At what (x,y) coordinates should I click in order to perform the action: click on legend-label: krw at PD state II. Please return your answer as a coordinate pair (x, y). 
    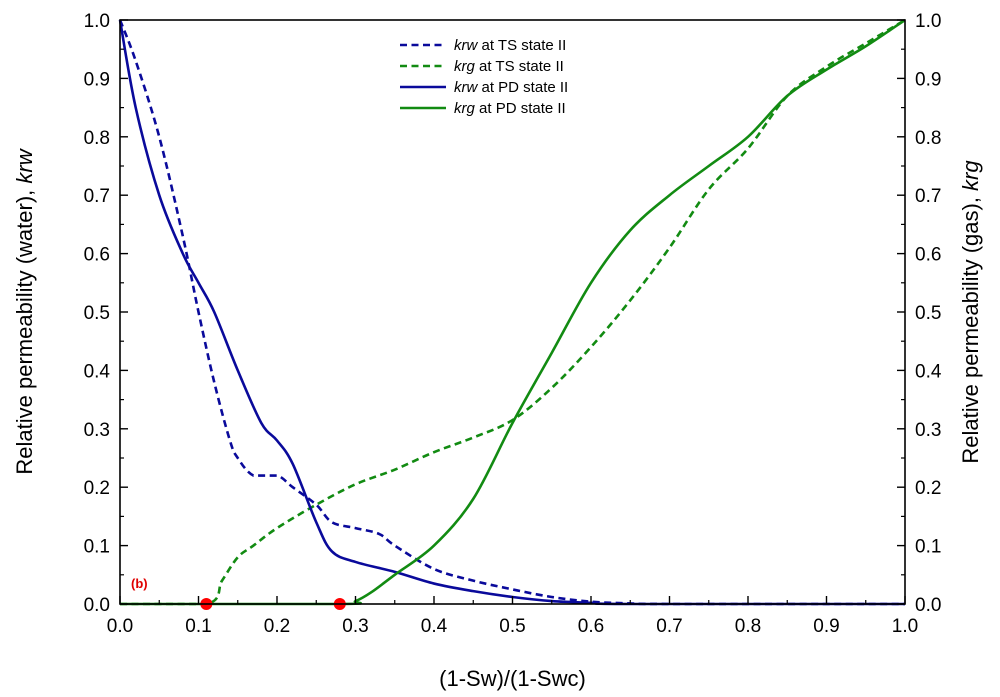
    Looking at the image, I should click on (511, 87).